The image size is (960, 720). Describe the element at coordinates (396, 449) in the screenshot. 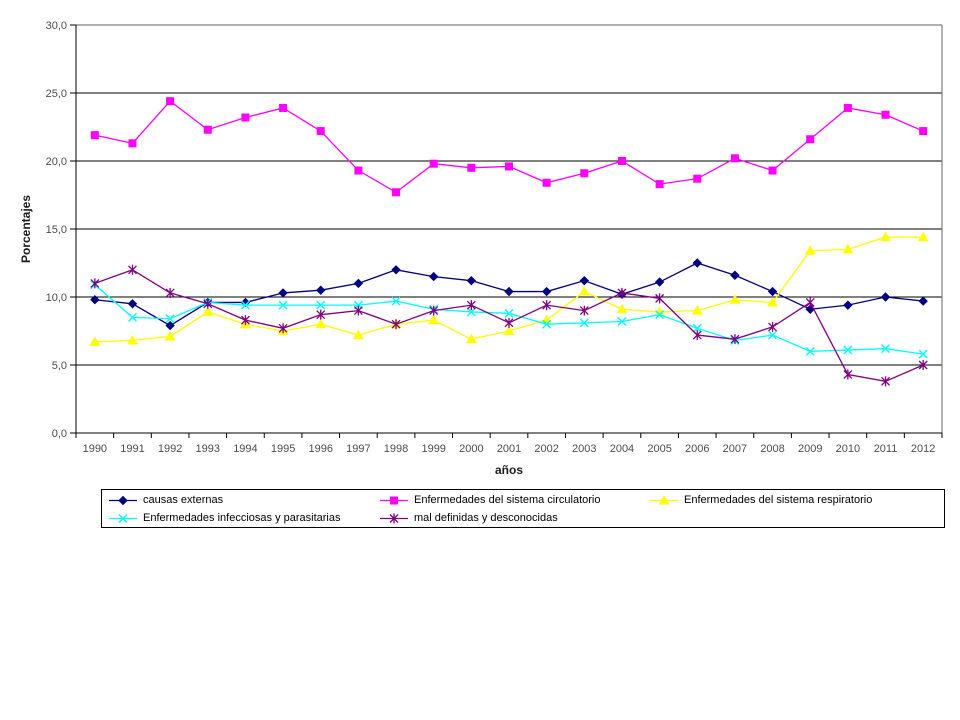

I see `x-tick-label: 1998` at that location.